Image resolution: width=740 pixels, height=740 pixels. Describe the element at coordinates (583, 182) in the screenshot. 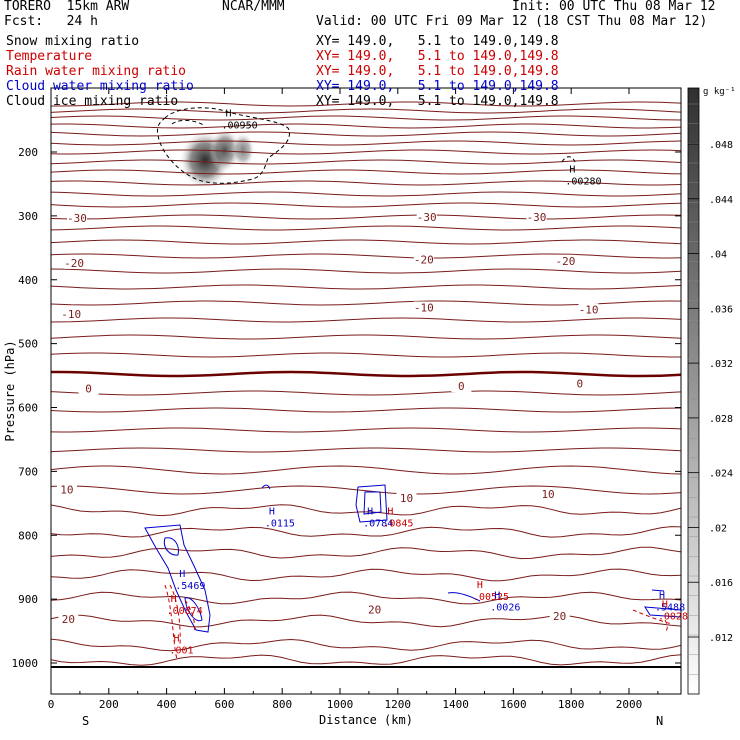

I see `max-value: .00280` at that location.